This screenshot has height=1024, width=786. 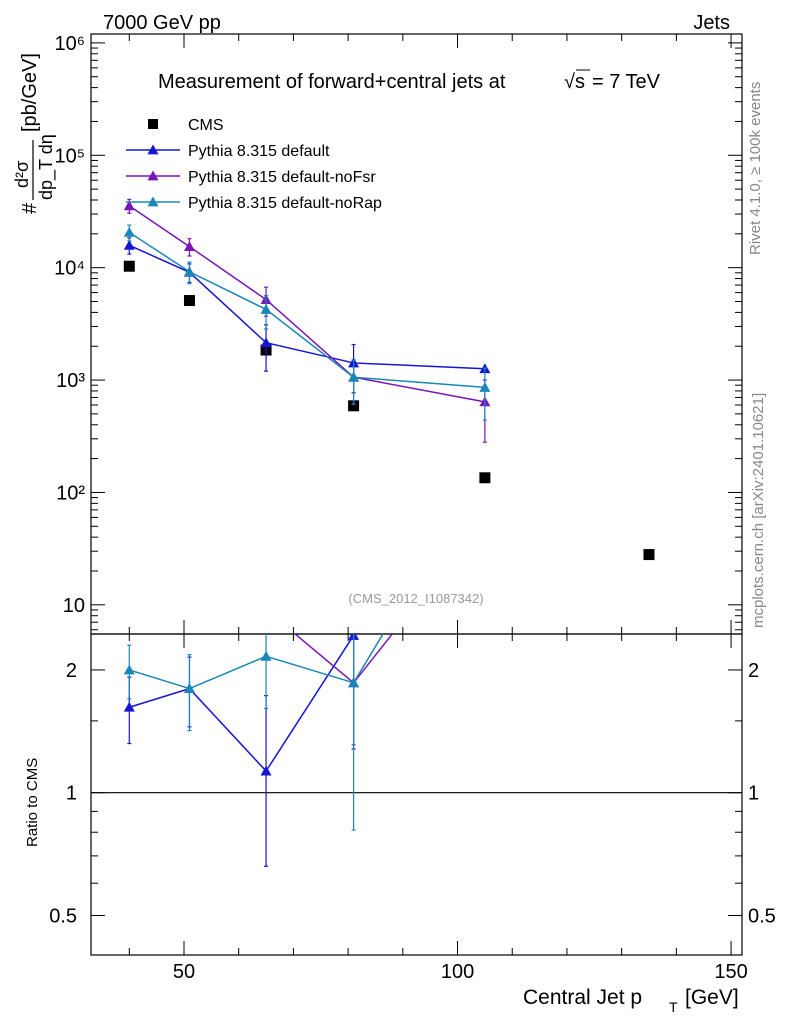 What do you see at coordinates (282, 177) in the screenshot?
I see `legend-label-noFsr: Pythia 8.315 default-noFsr` at bounding box center [282, 177].